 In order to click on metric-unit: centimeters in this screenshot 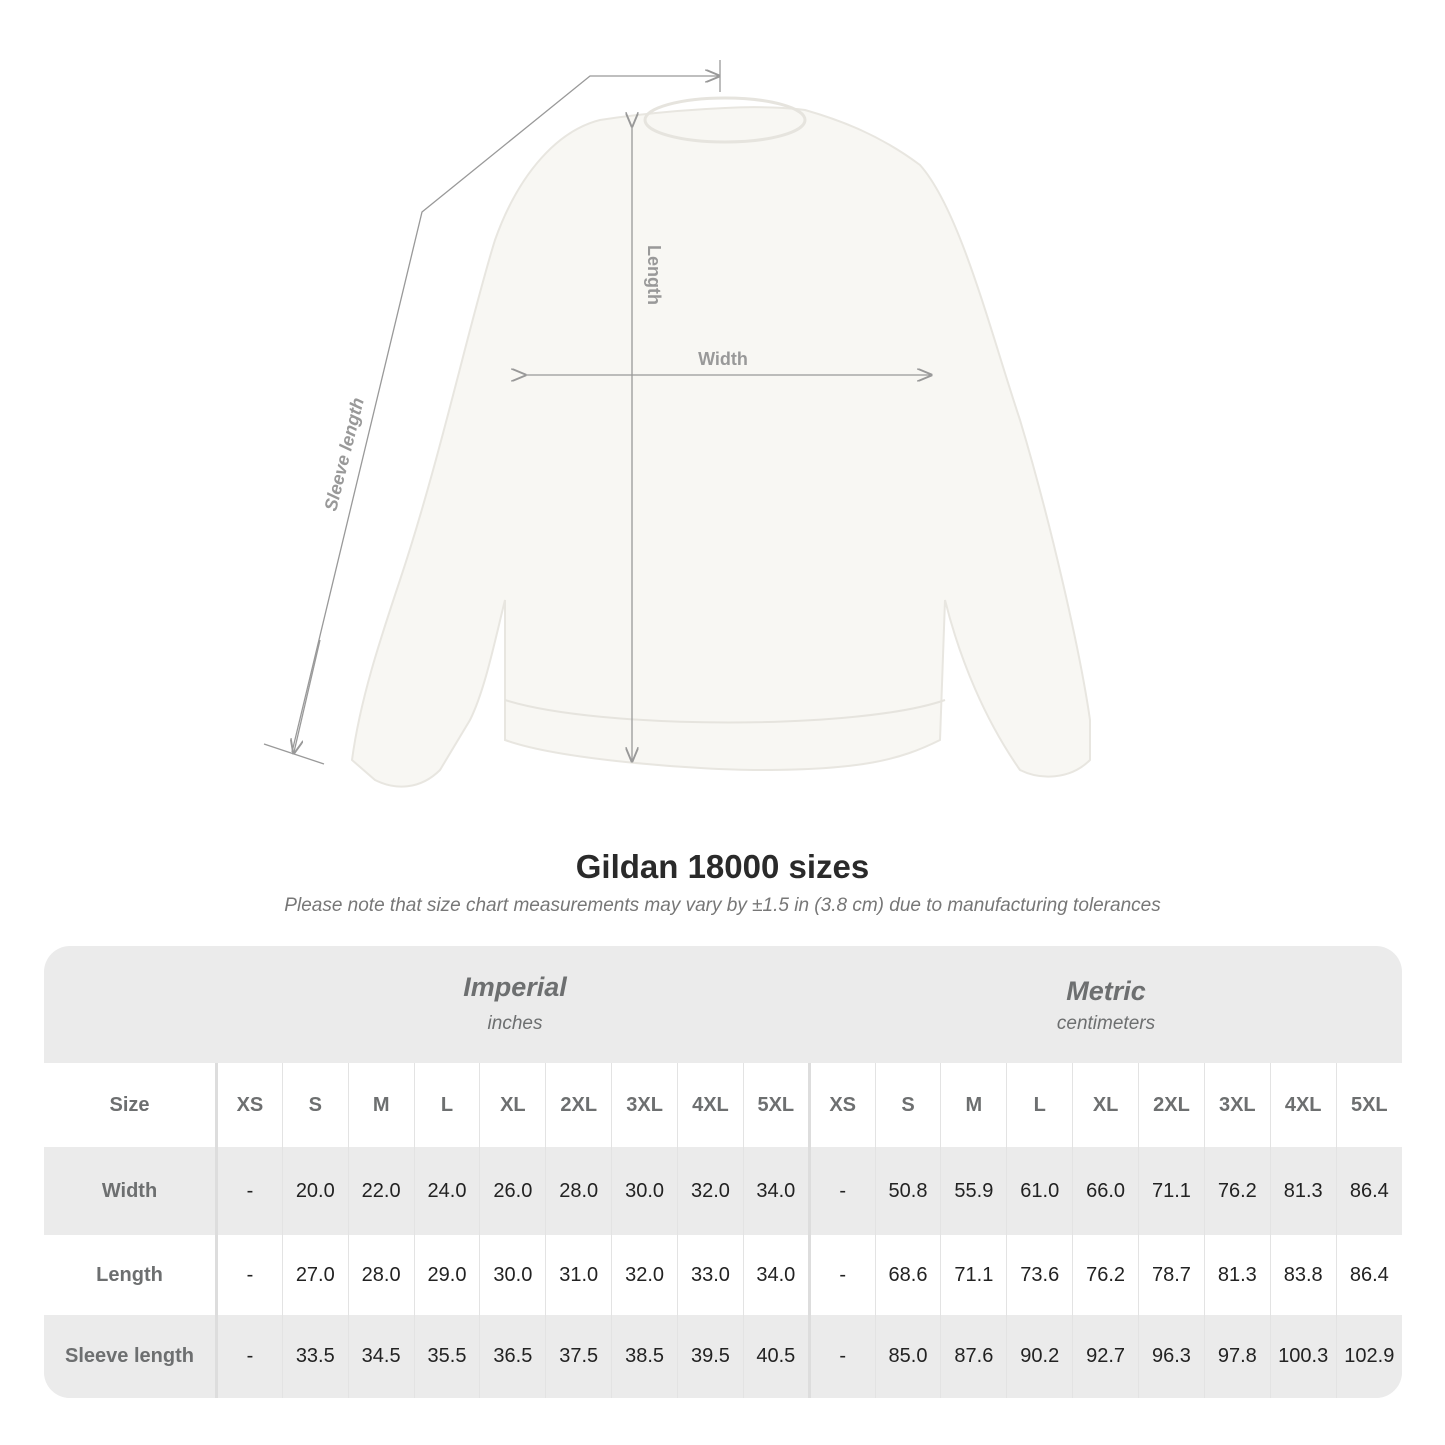, I will do `click(1106, 1023)`.